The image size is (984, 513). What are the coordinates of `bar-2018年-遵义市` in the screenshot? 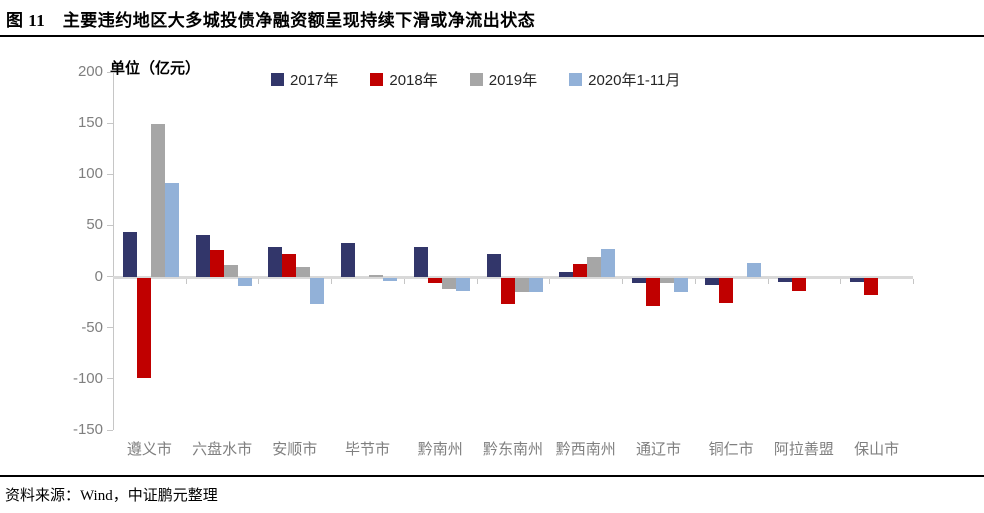 It's located at (144, 327).